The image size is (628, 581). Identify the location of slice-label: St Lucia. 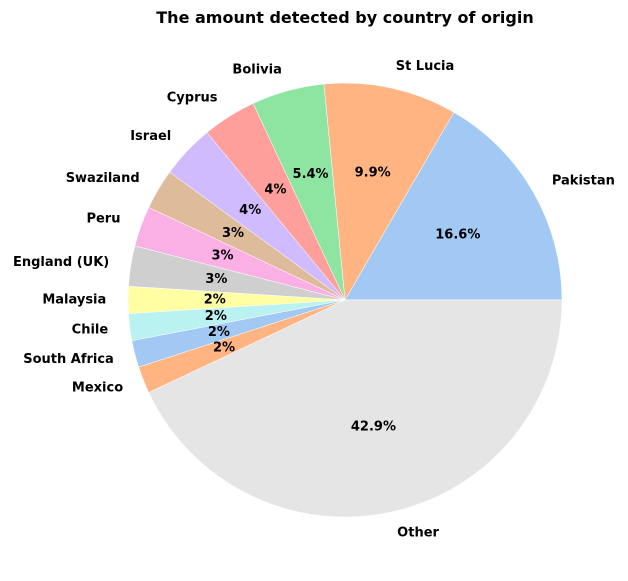
(425, 66).